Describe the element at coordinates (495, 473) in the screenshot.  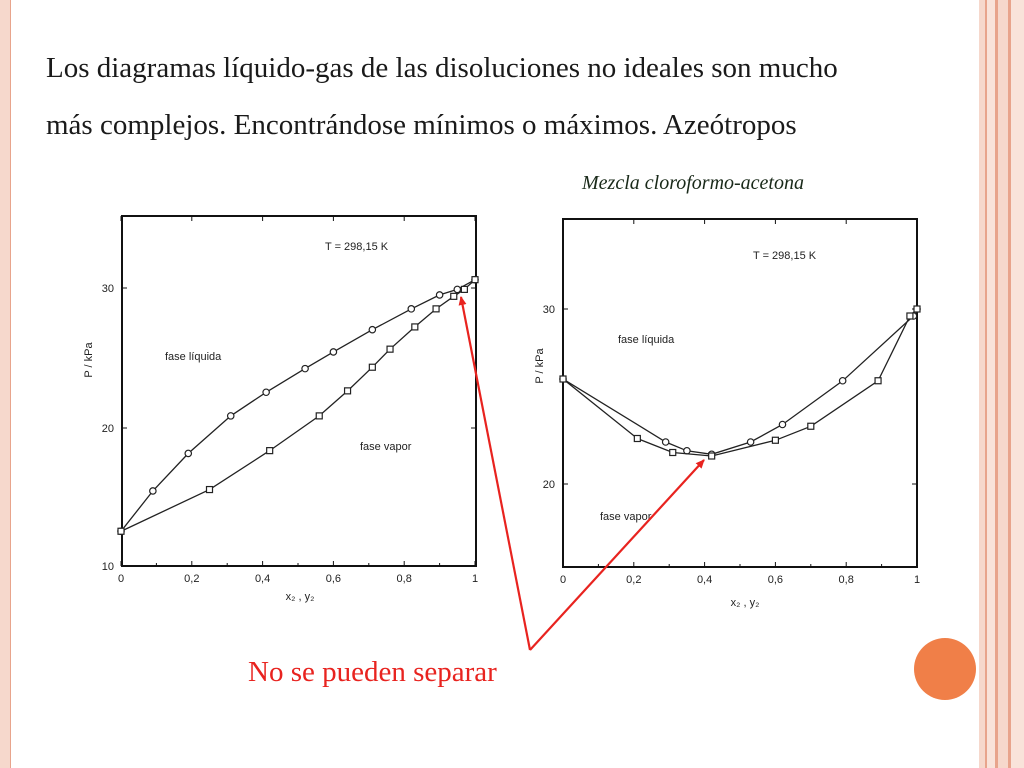
I see `callout-arrow-left` at that location.